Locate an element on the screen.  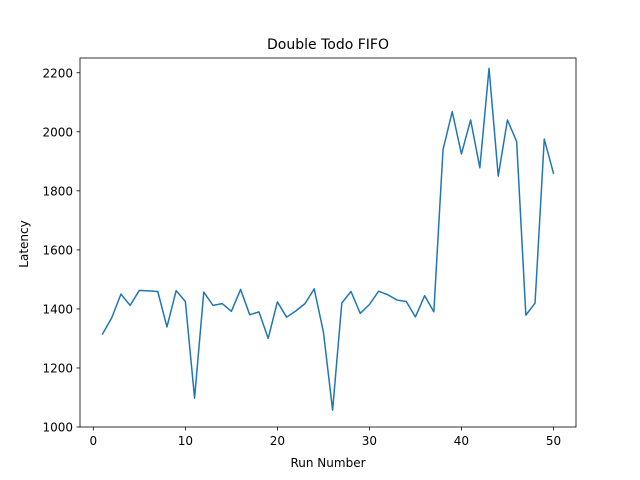
y-tick-label: 1800 is located at coordinates (57, 191).